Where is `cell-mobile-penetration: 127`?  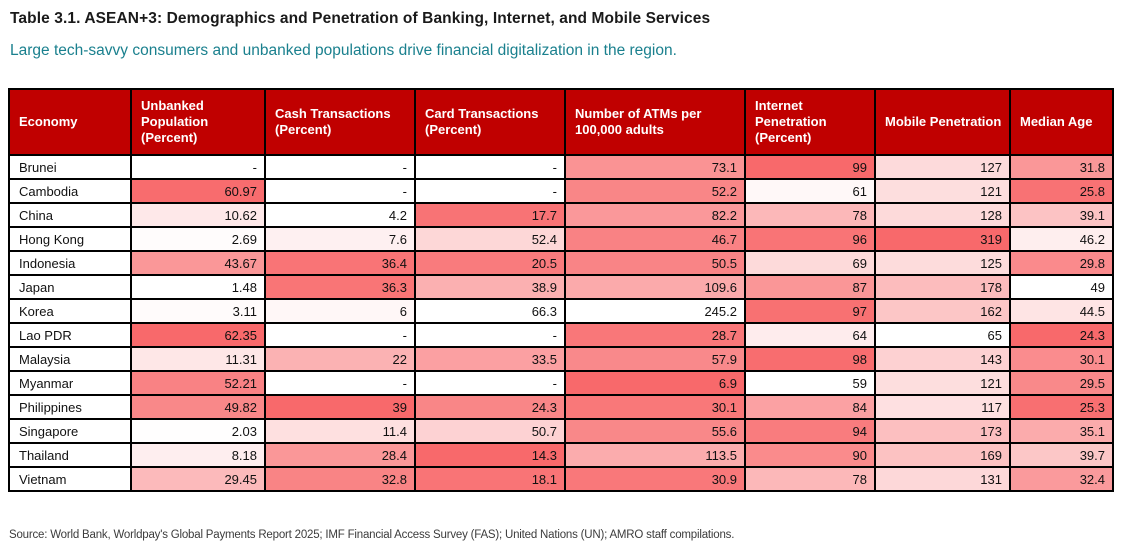 cell-mobile-penetration: 127 is located at coordinates (942, 167).